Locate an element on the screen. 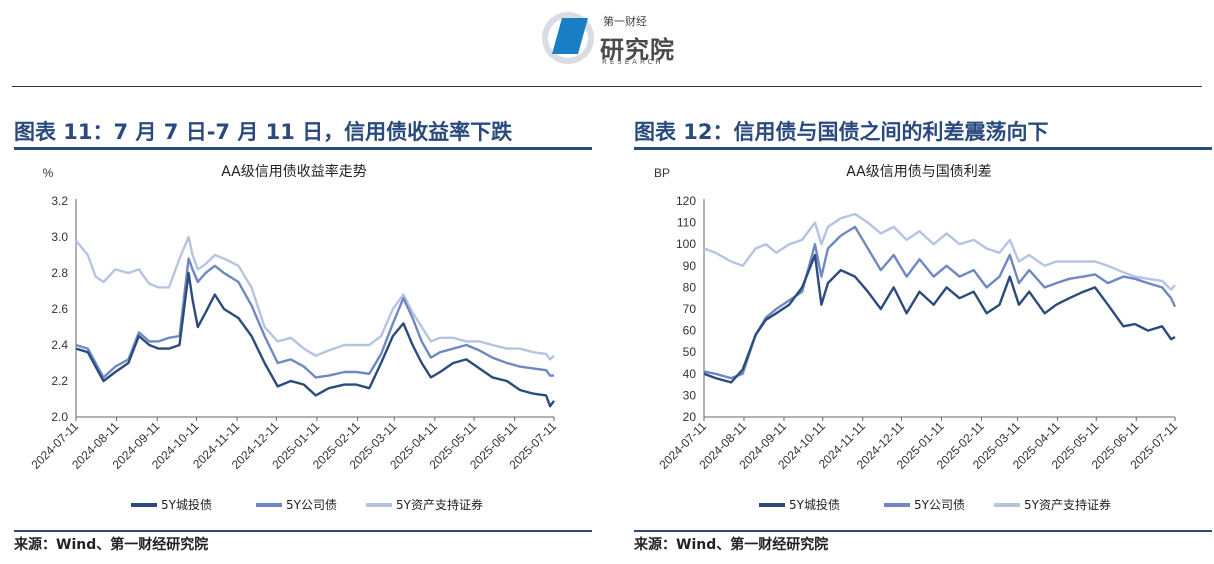 Image resolution: width=1214 pixels, height=564 pixels. header-divider is located at coordinates (607, 86).